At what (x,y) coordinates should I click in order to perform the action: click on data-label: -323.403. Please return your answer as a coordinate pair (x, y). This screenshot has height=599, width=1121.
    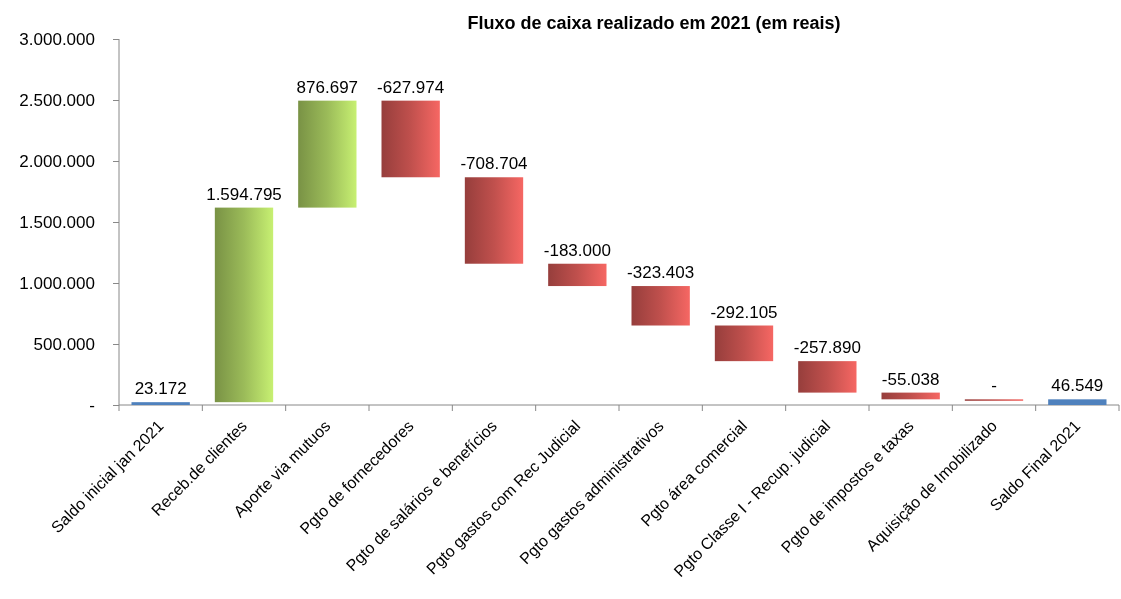
    Looking at the image, I should click on (661, 273).